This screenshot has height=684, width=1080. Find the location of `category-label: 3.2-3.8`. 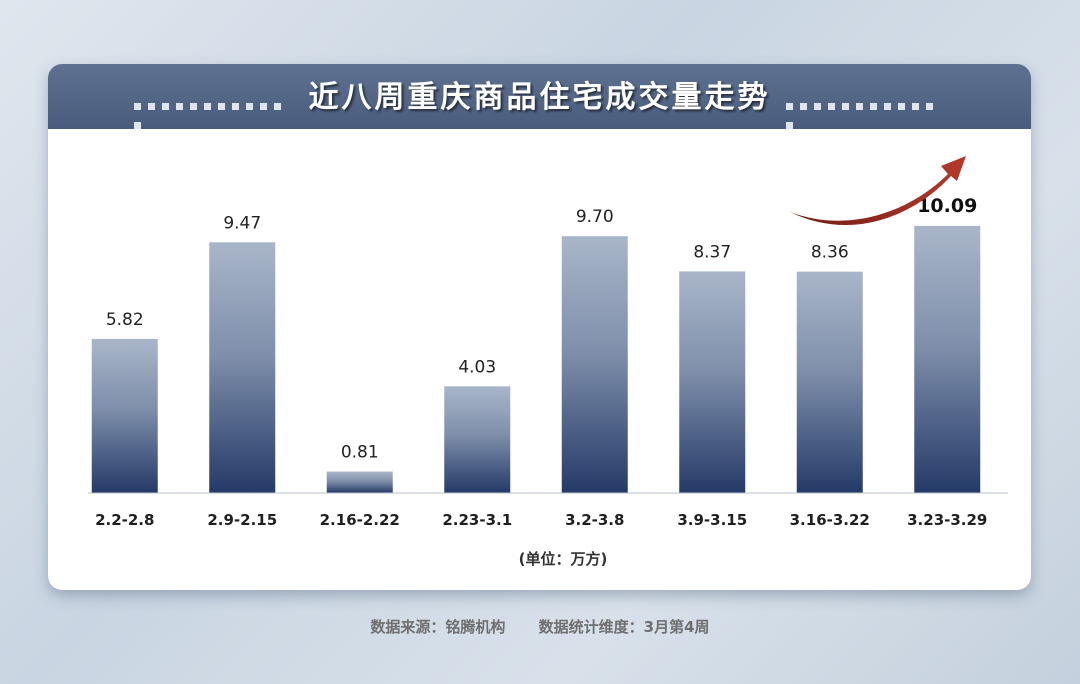

category-label: 3.2-3.8 is located at coordinates (594, 520).